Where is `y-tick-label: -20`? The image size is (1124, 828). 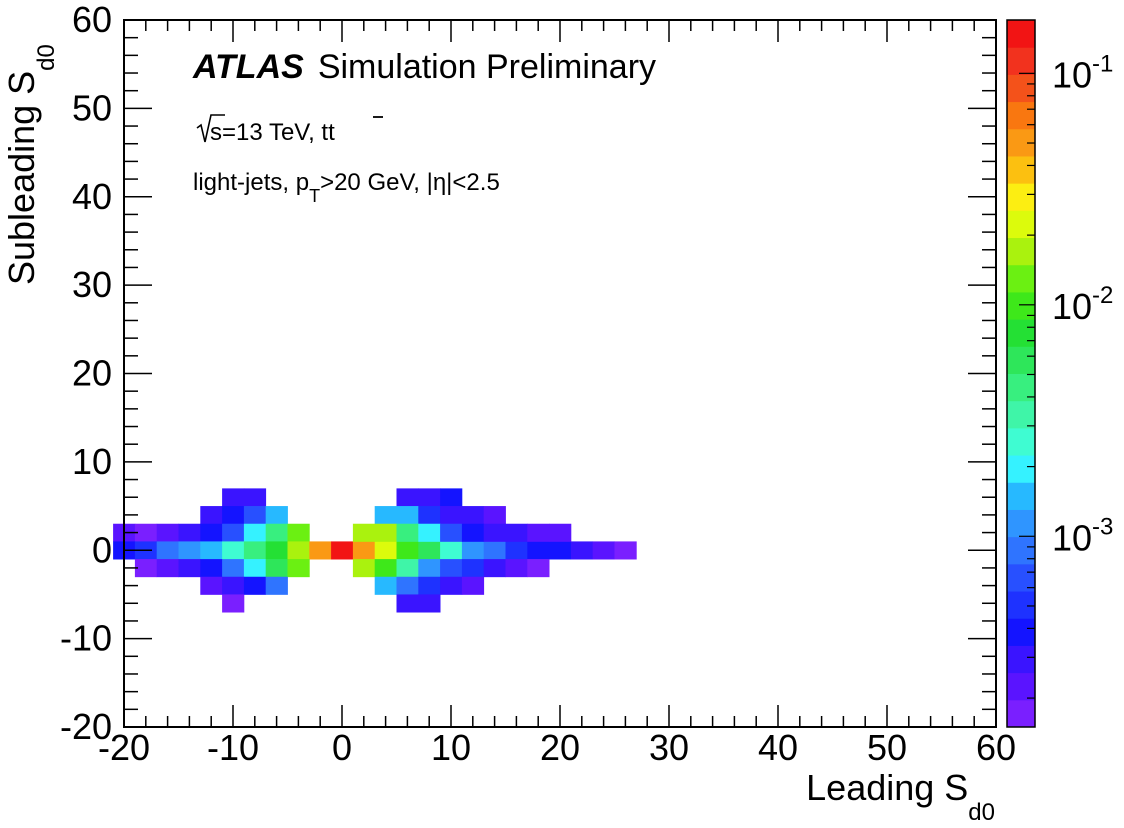 y-tick-label: -20 is located at coordinates (86, 726).